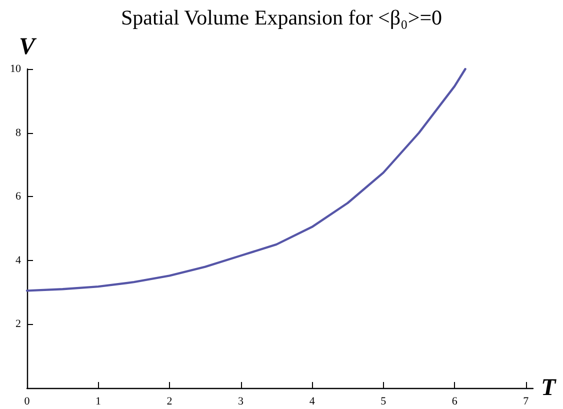 This screenshot has width=563, height=409. I want to click on x-tick-label: 2, so click(169, 402).